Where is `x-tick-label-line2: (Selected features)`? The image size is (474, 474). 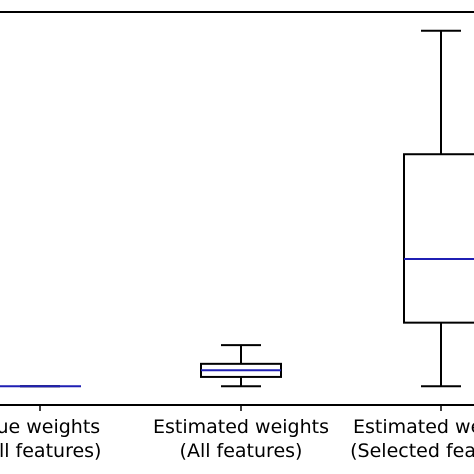
x-tick-label-line2: (Selected features) is located at coordinates (412, 451).